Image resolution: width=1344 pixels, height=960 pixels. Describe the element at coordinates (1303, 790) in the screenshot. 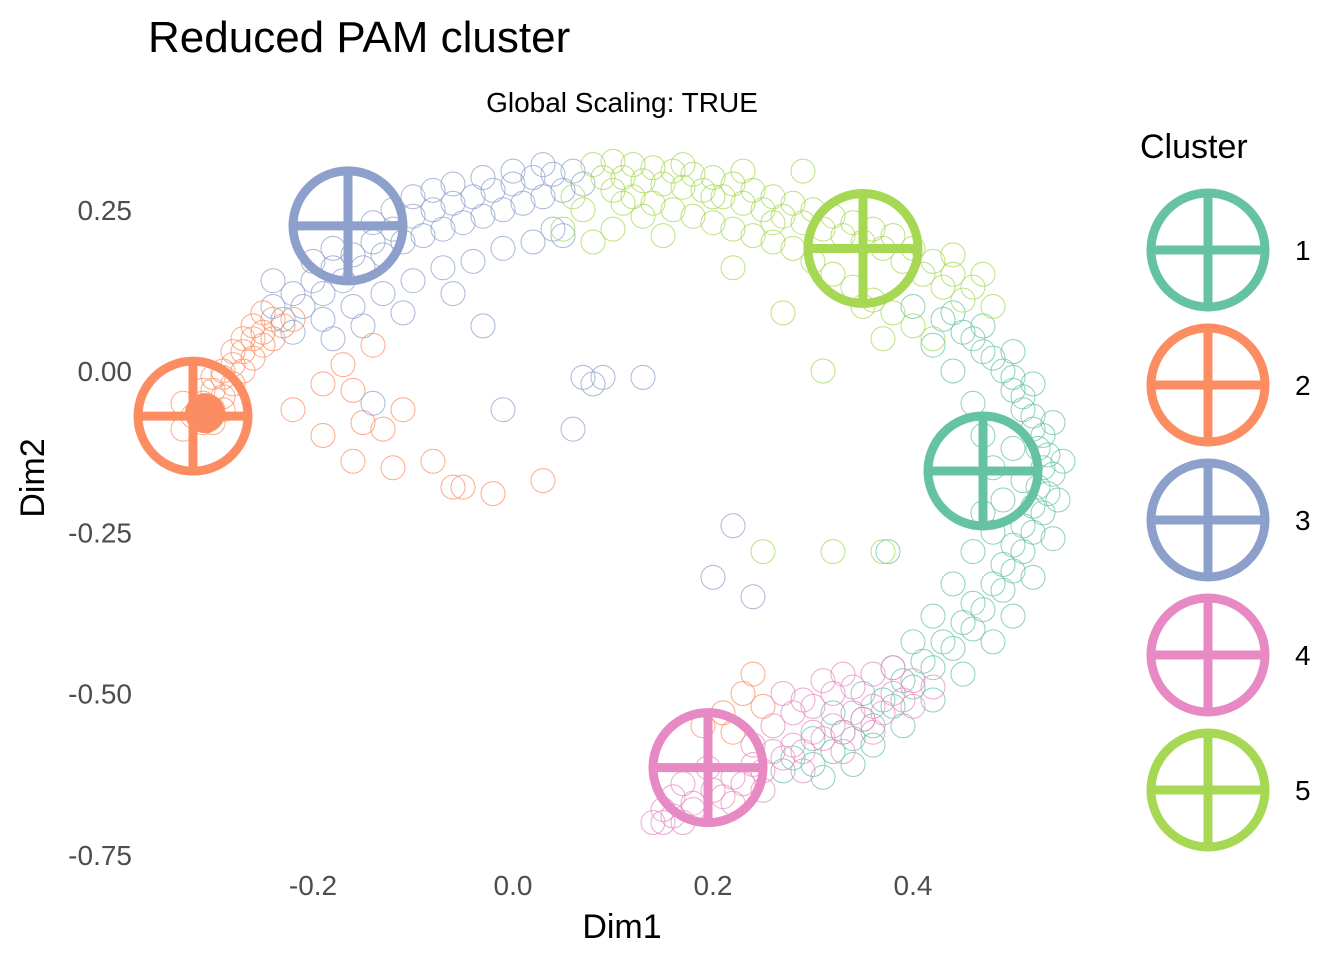

I see `legend-label-cluster-5: 5` at that location.